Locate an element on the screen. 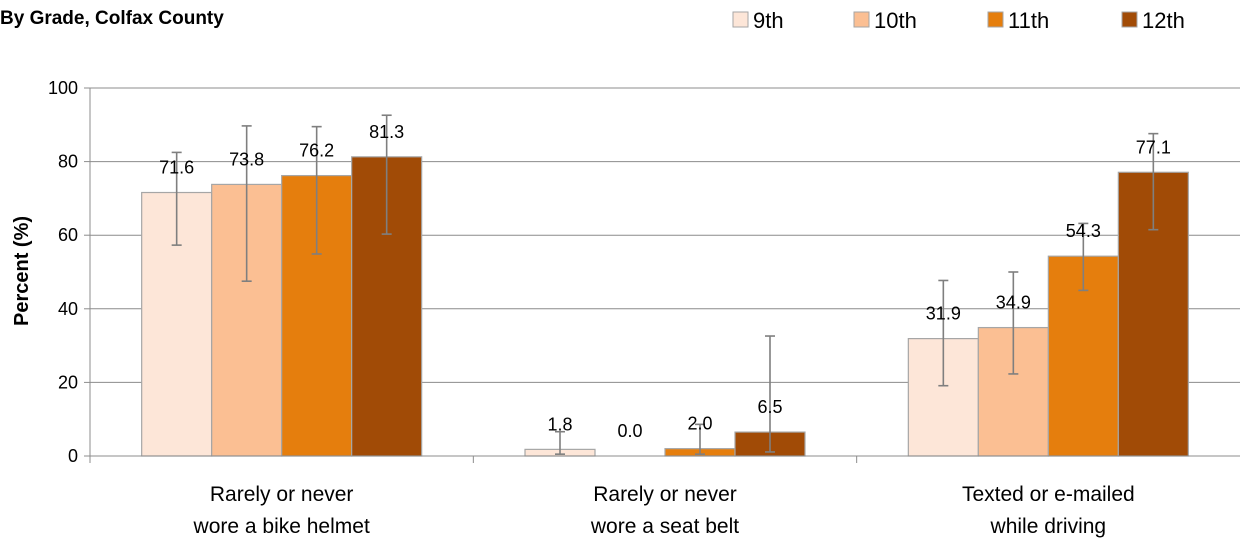 The width and height of the screenshot is (1241, 541). y-tick-label: 60 is located at coordinates (68, 235).